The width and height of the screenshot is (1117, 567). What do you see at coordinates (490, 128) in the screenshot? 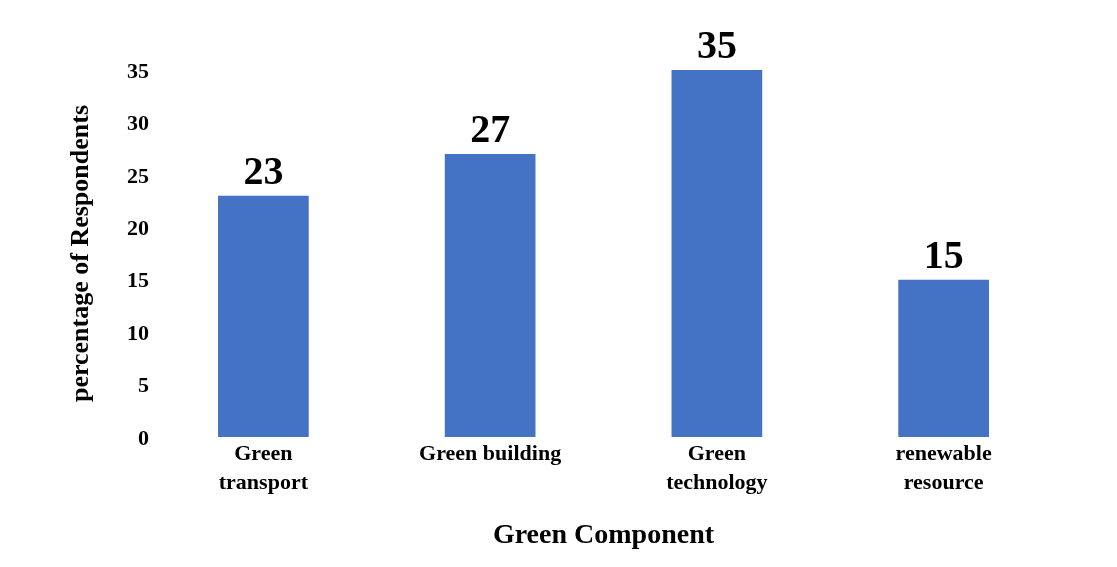
I see `data-label: 27` at bounding box center [490, 128].